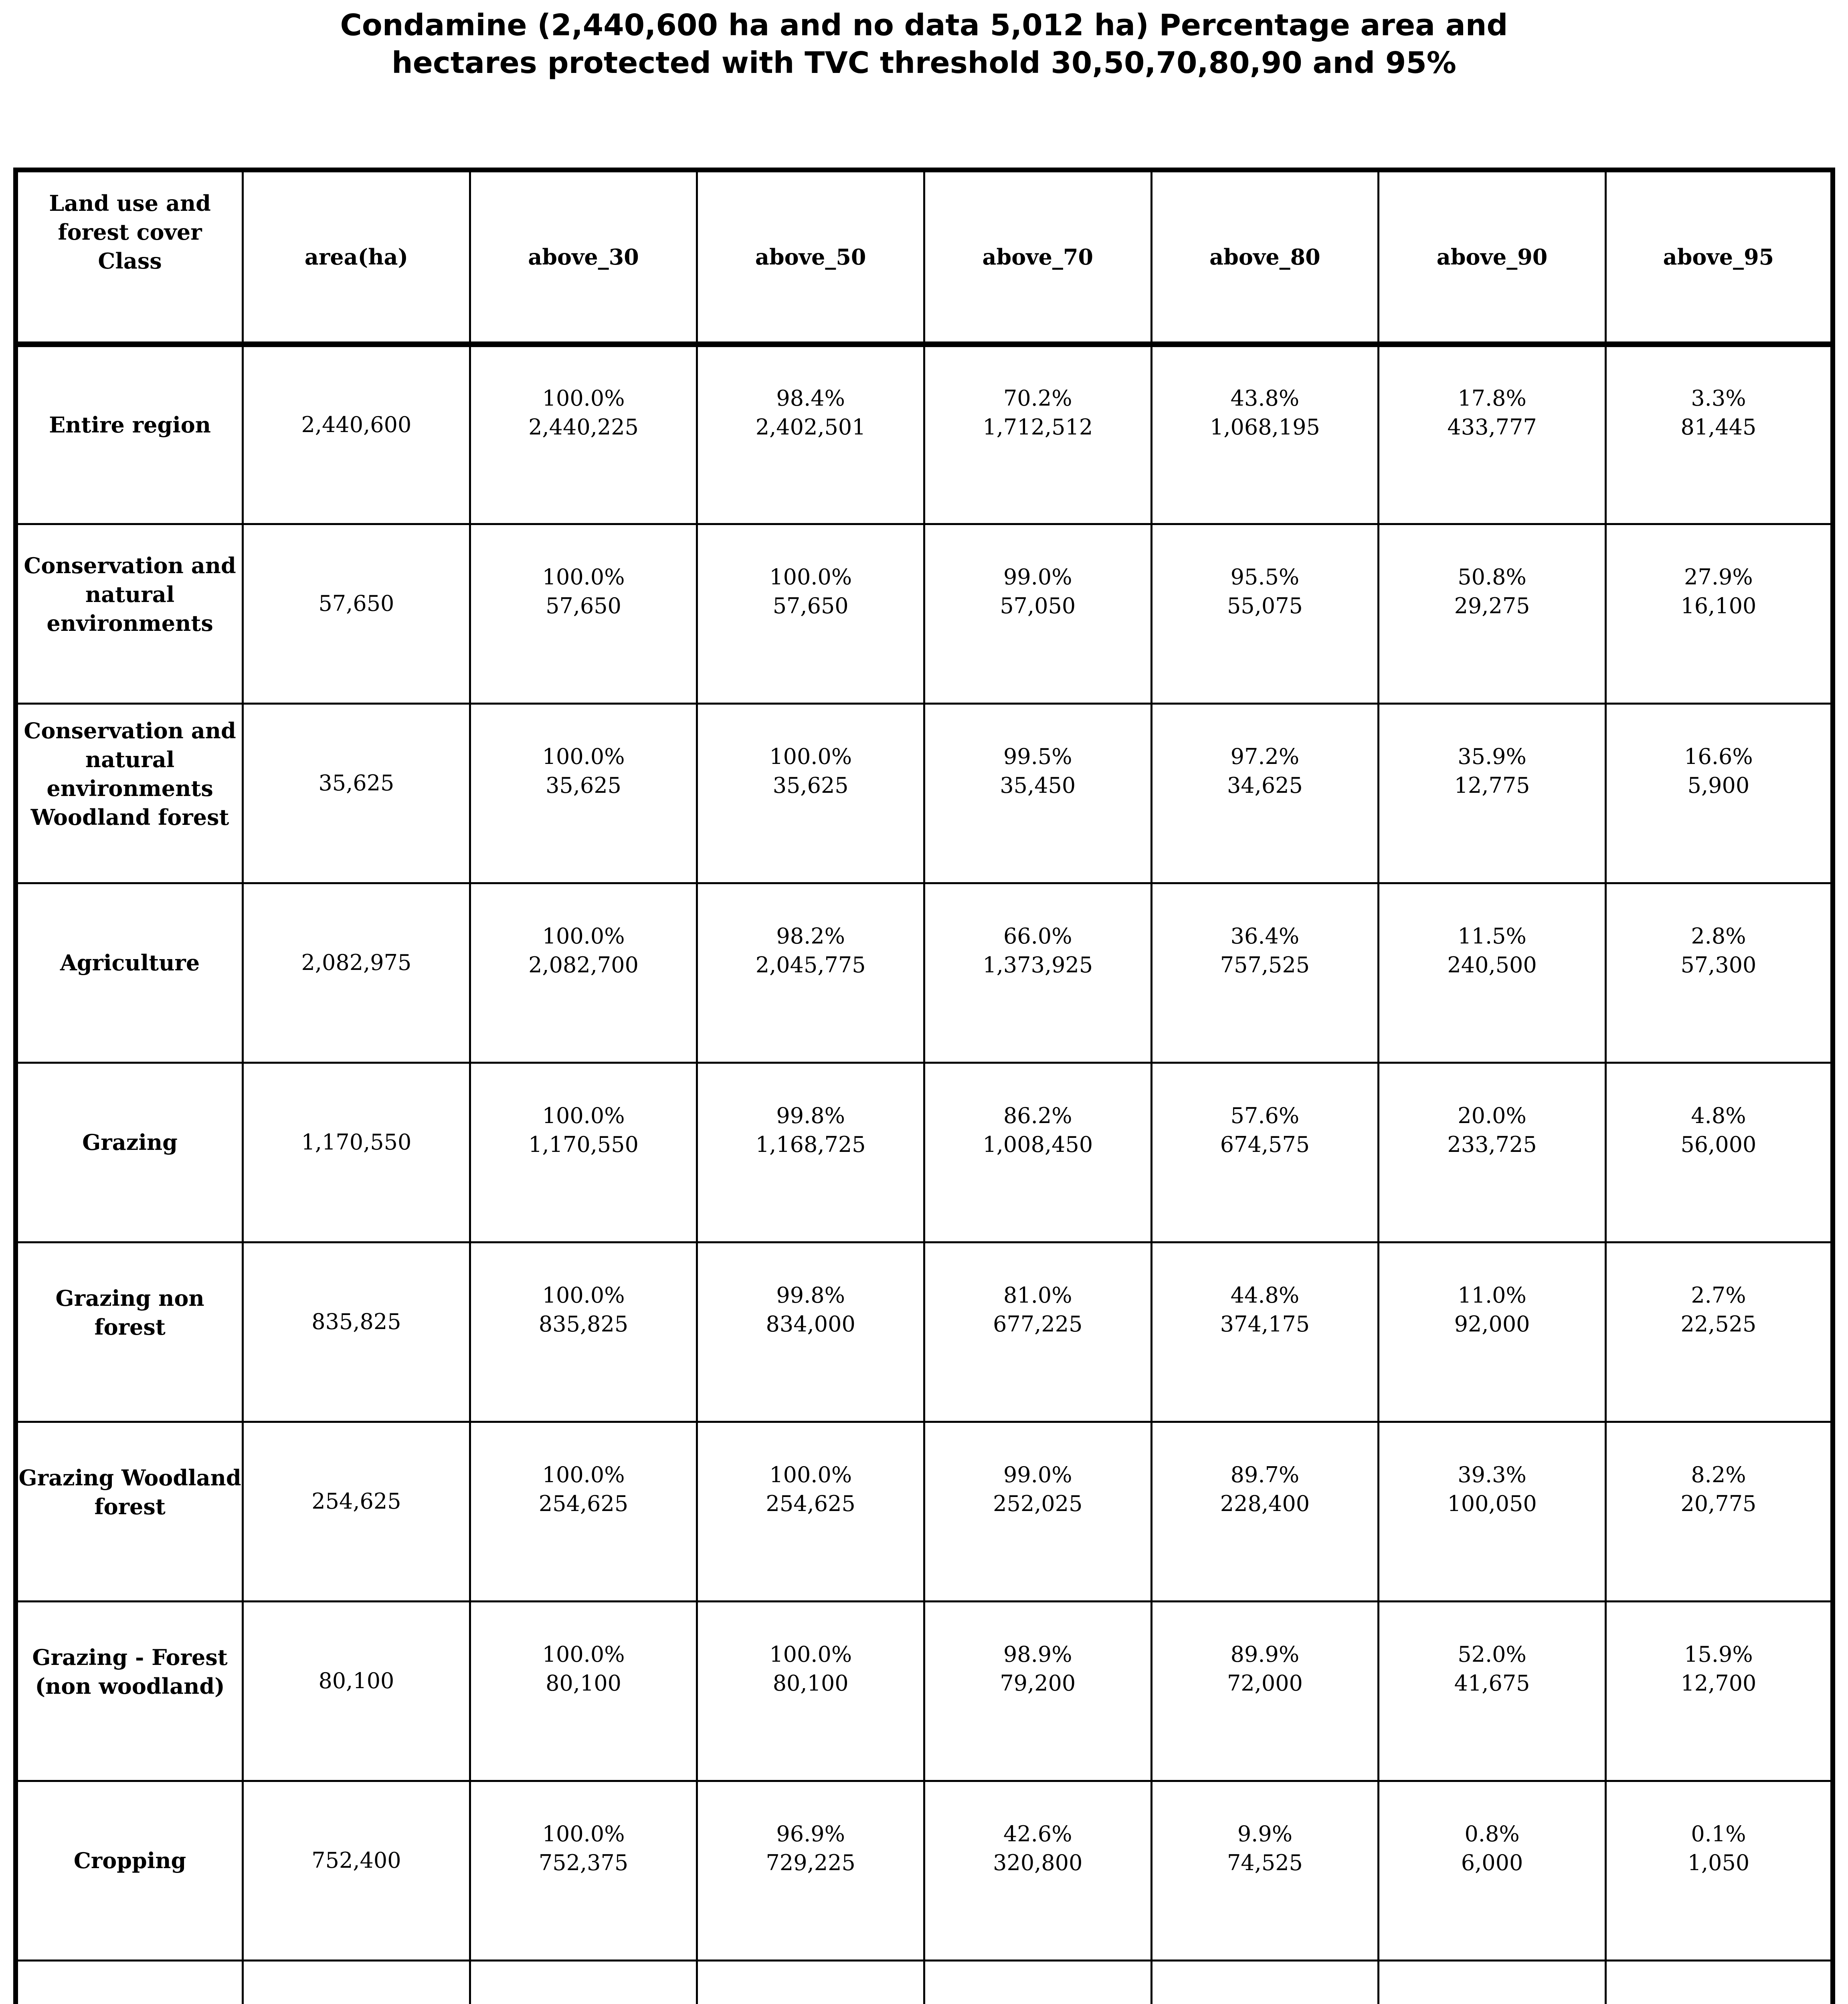 The image size is (1848, 2004). What do you see at coordinates (810, 951) in the screenshot?
I see `pct-ha-block: 98.2% 2,045,775` at bounding box center [810, 951].